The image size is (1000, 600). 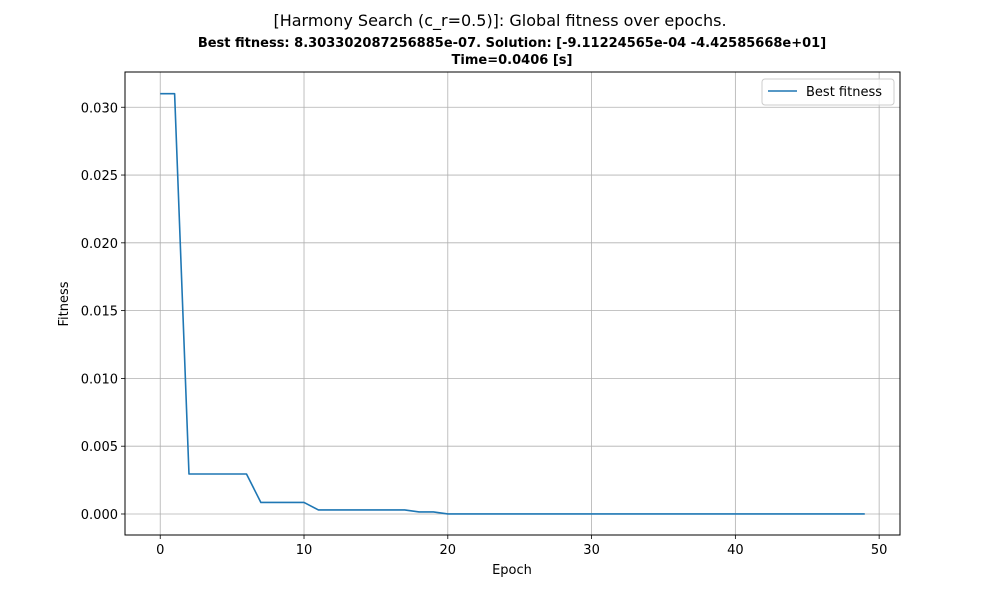 I want to click on legend: Best fitness, so click(x=828, y=92).